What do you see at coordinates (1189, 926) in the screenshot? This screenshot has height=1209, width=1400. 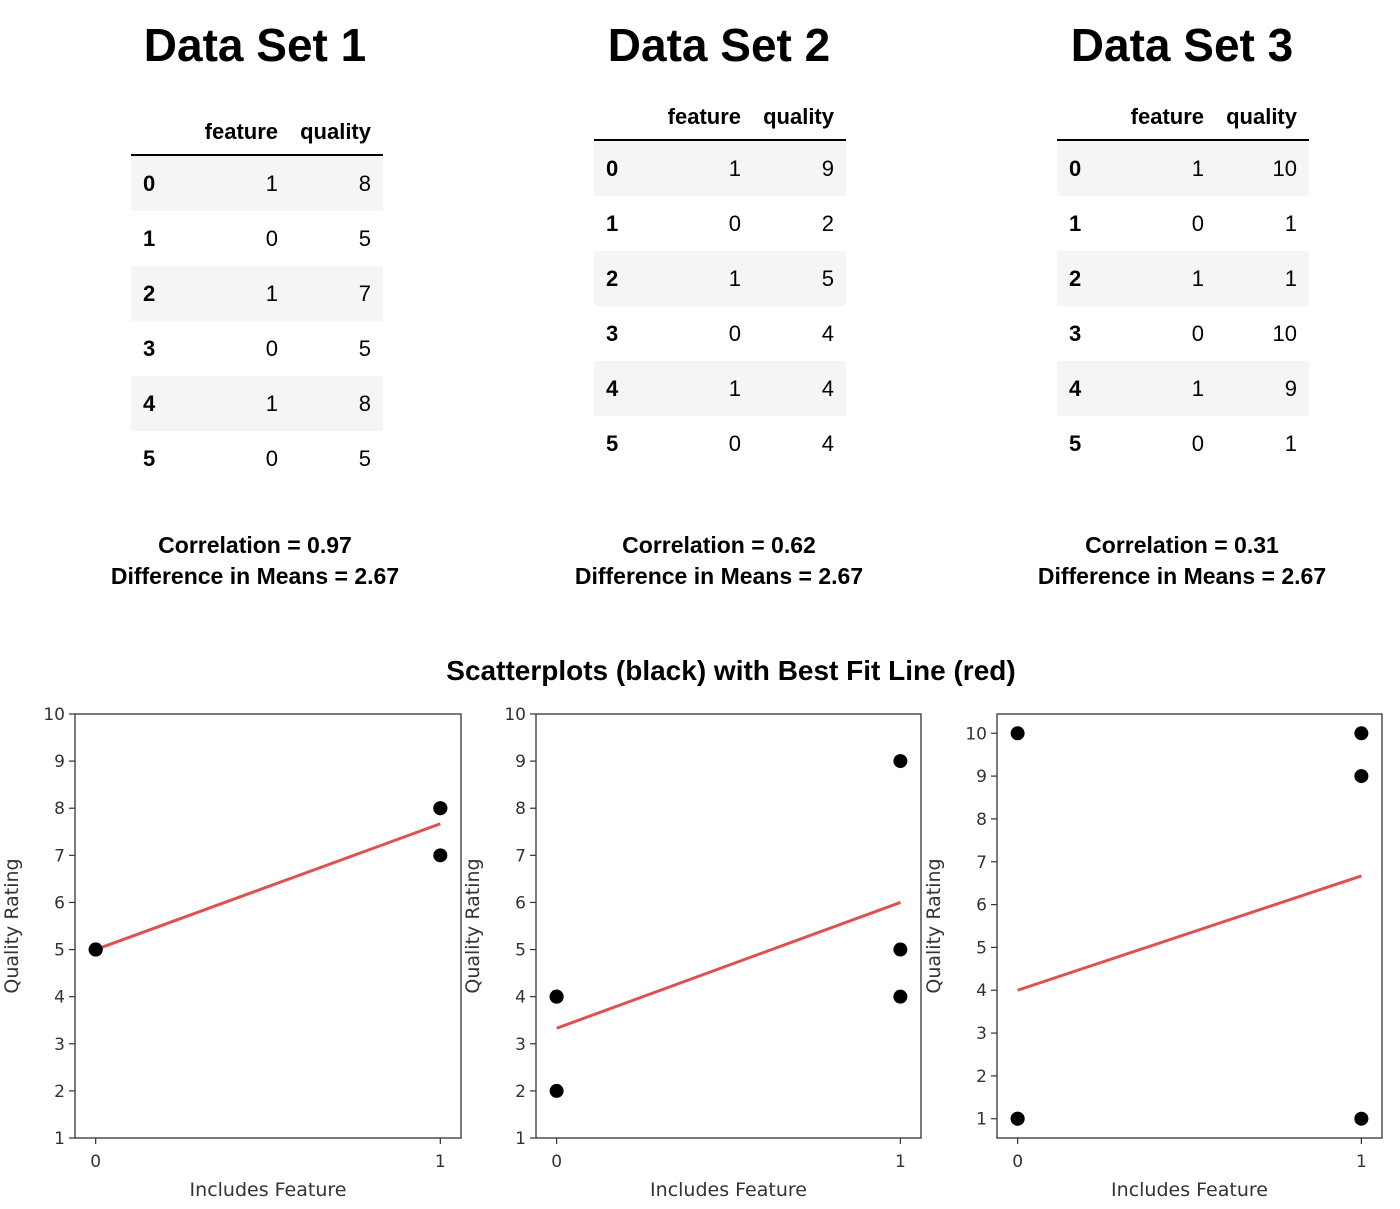 I see `plot-3-frame` at bounding box center [1189, 926].